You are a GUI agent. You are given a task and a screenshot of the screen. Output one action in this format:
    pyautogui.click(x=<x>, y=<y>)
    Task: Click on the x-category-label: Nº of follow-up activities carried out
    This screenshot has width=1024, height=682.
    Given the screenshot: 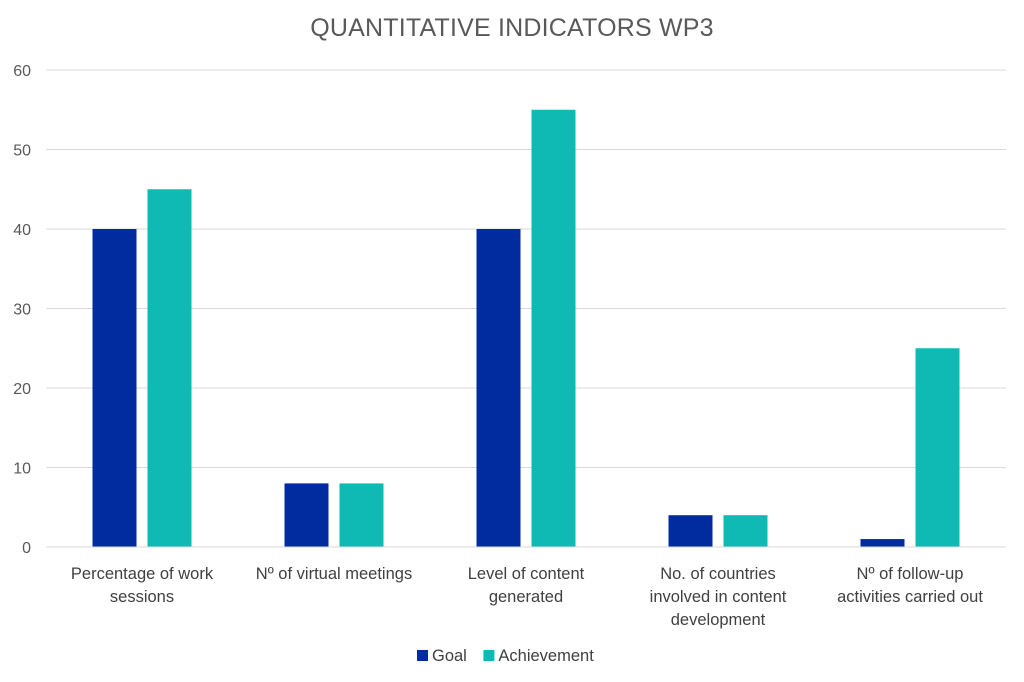 What is the action you would take?
    pyautogui.click(x=910, y=585)
    